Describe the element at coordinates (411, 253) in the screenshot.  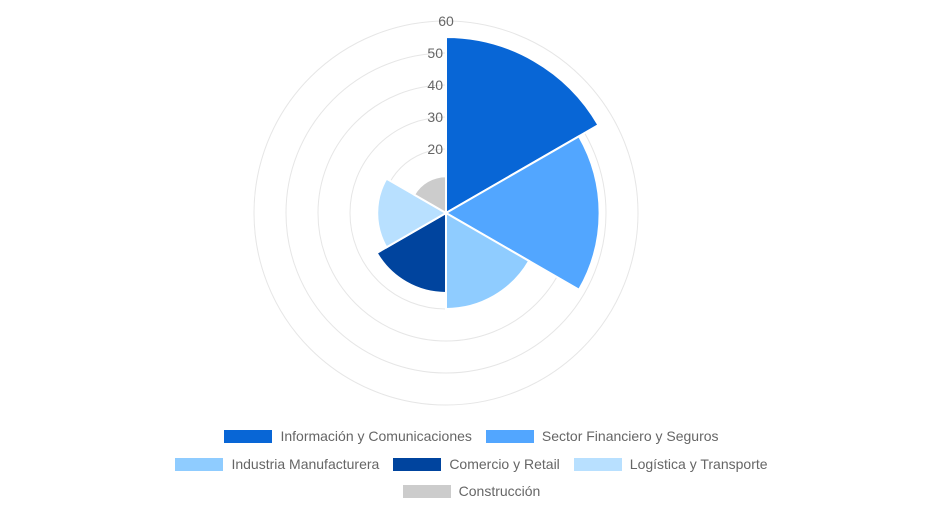
I see `segment-comercio-y-retail` at that location.